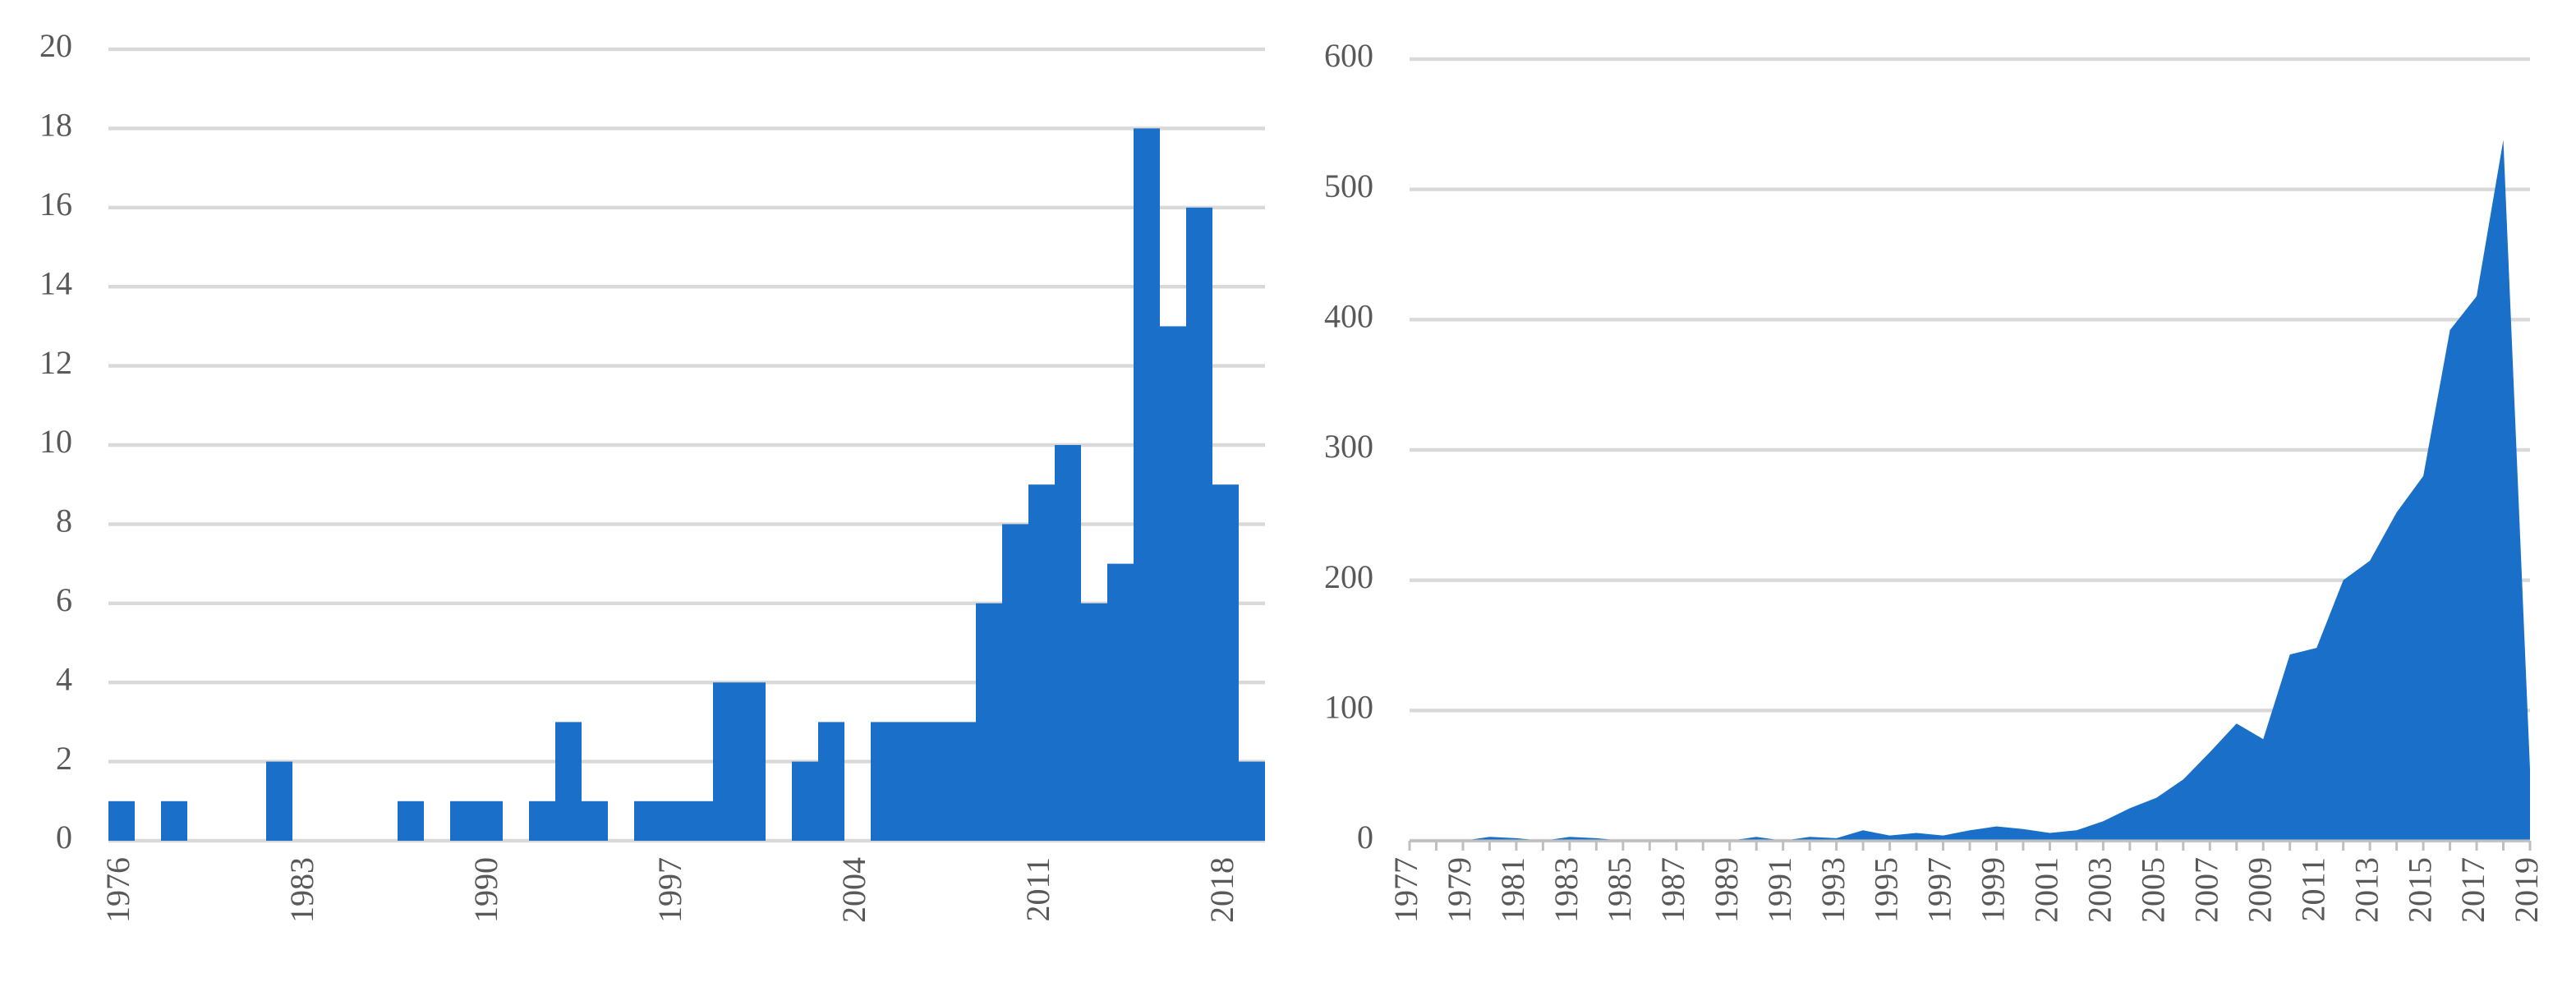  Describe the element at coordinates (1459, 890) in the screenshot. I see `x-tick-label: 1979` at that location.